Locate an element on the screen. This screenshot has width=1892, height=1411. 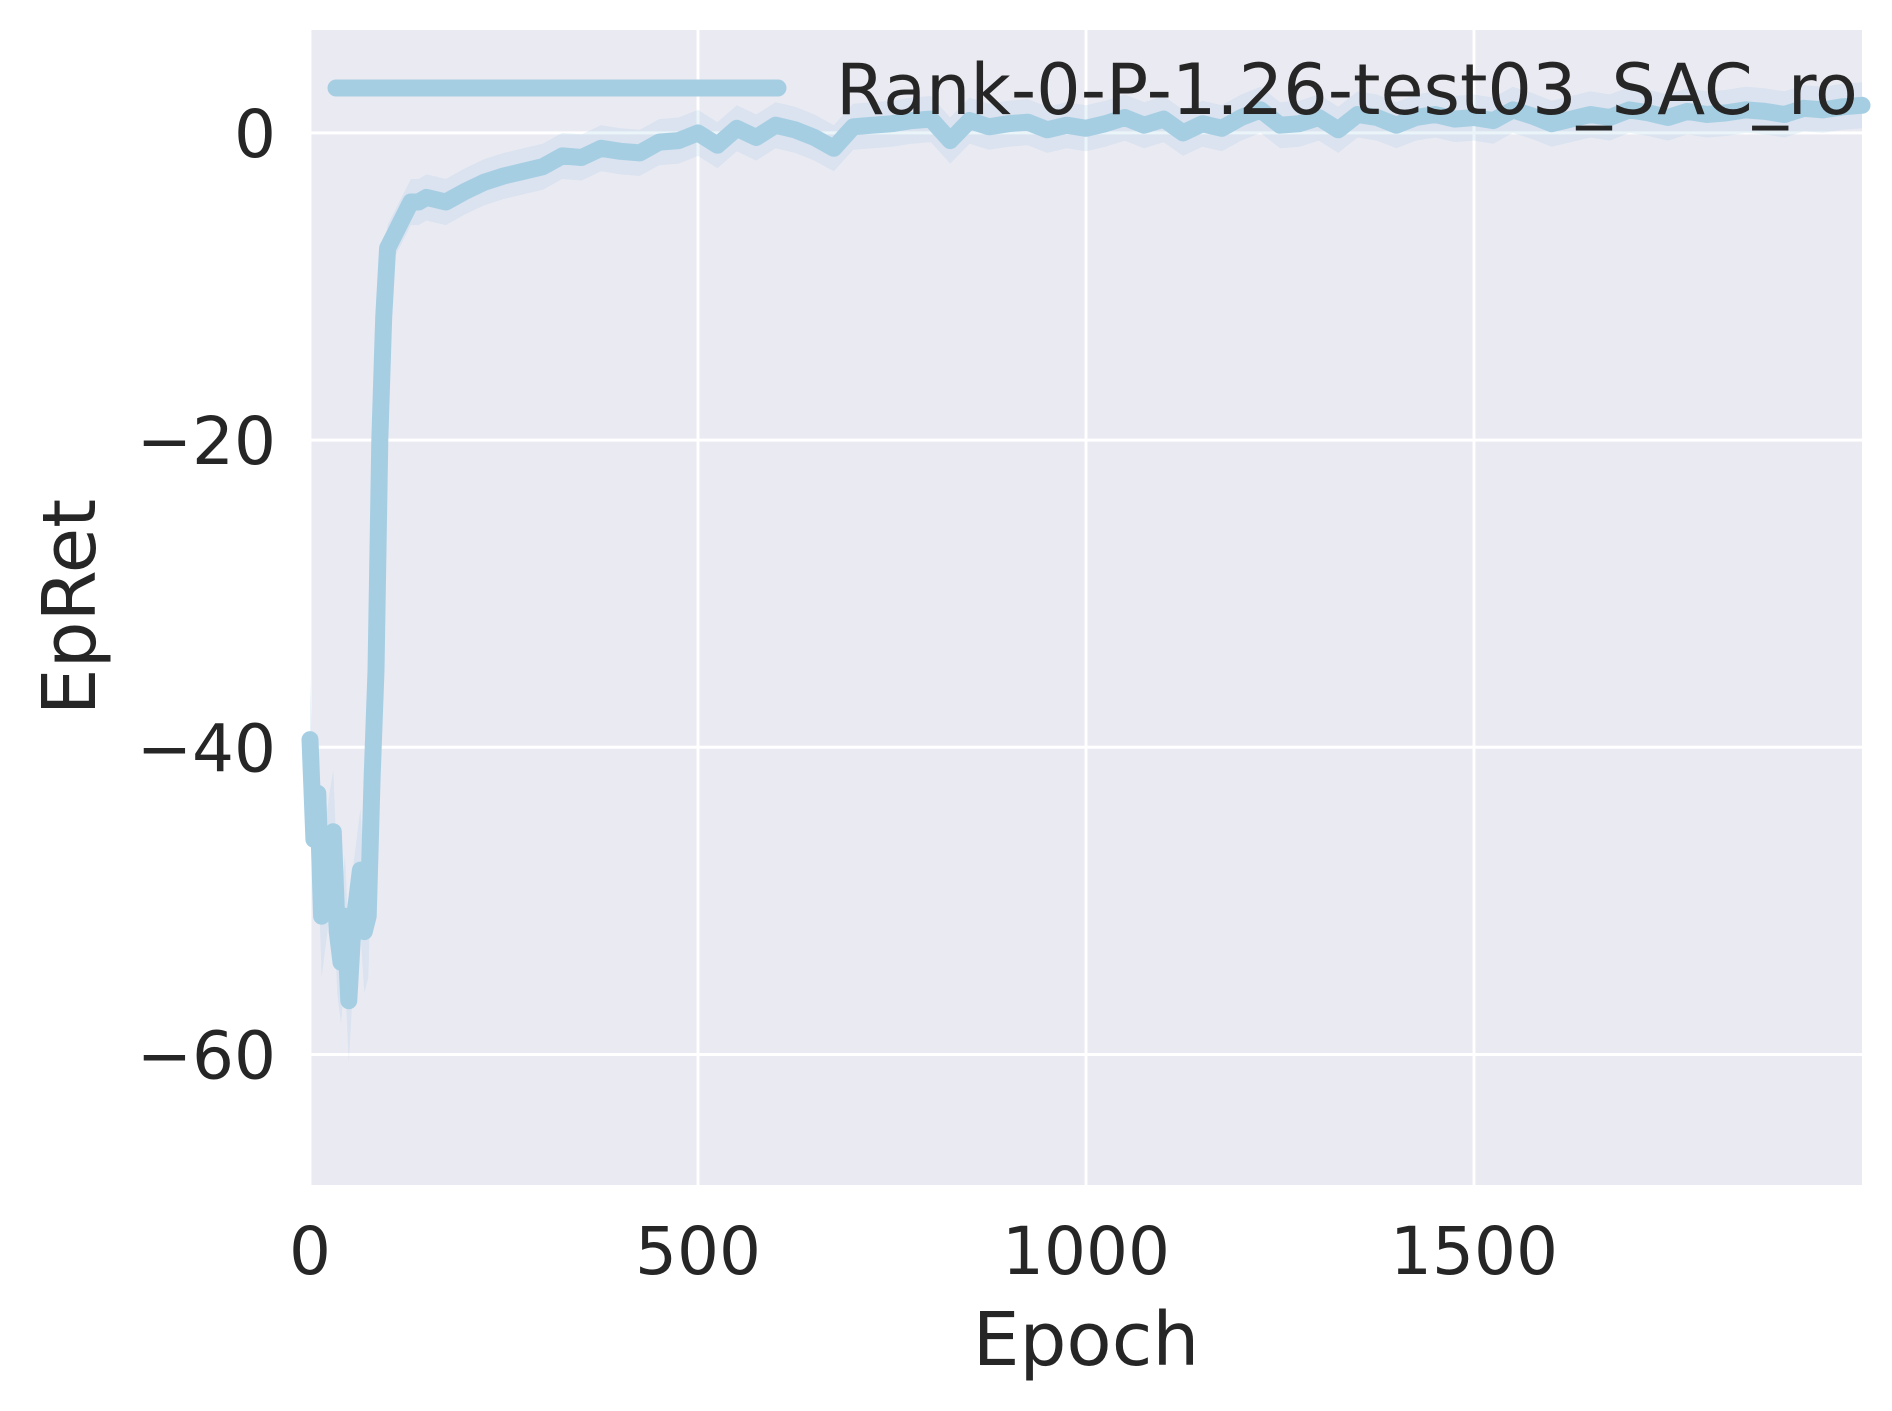
legend-label: Rank-0-P-1.26-test03_SAC_ro is located at coordinates (1347, 90).